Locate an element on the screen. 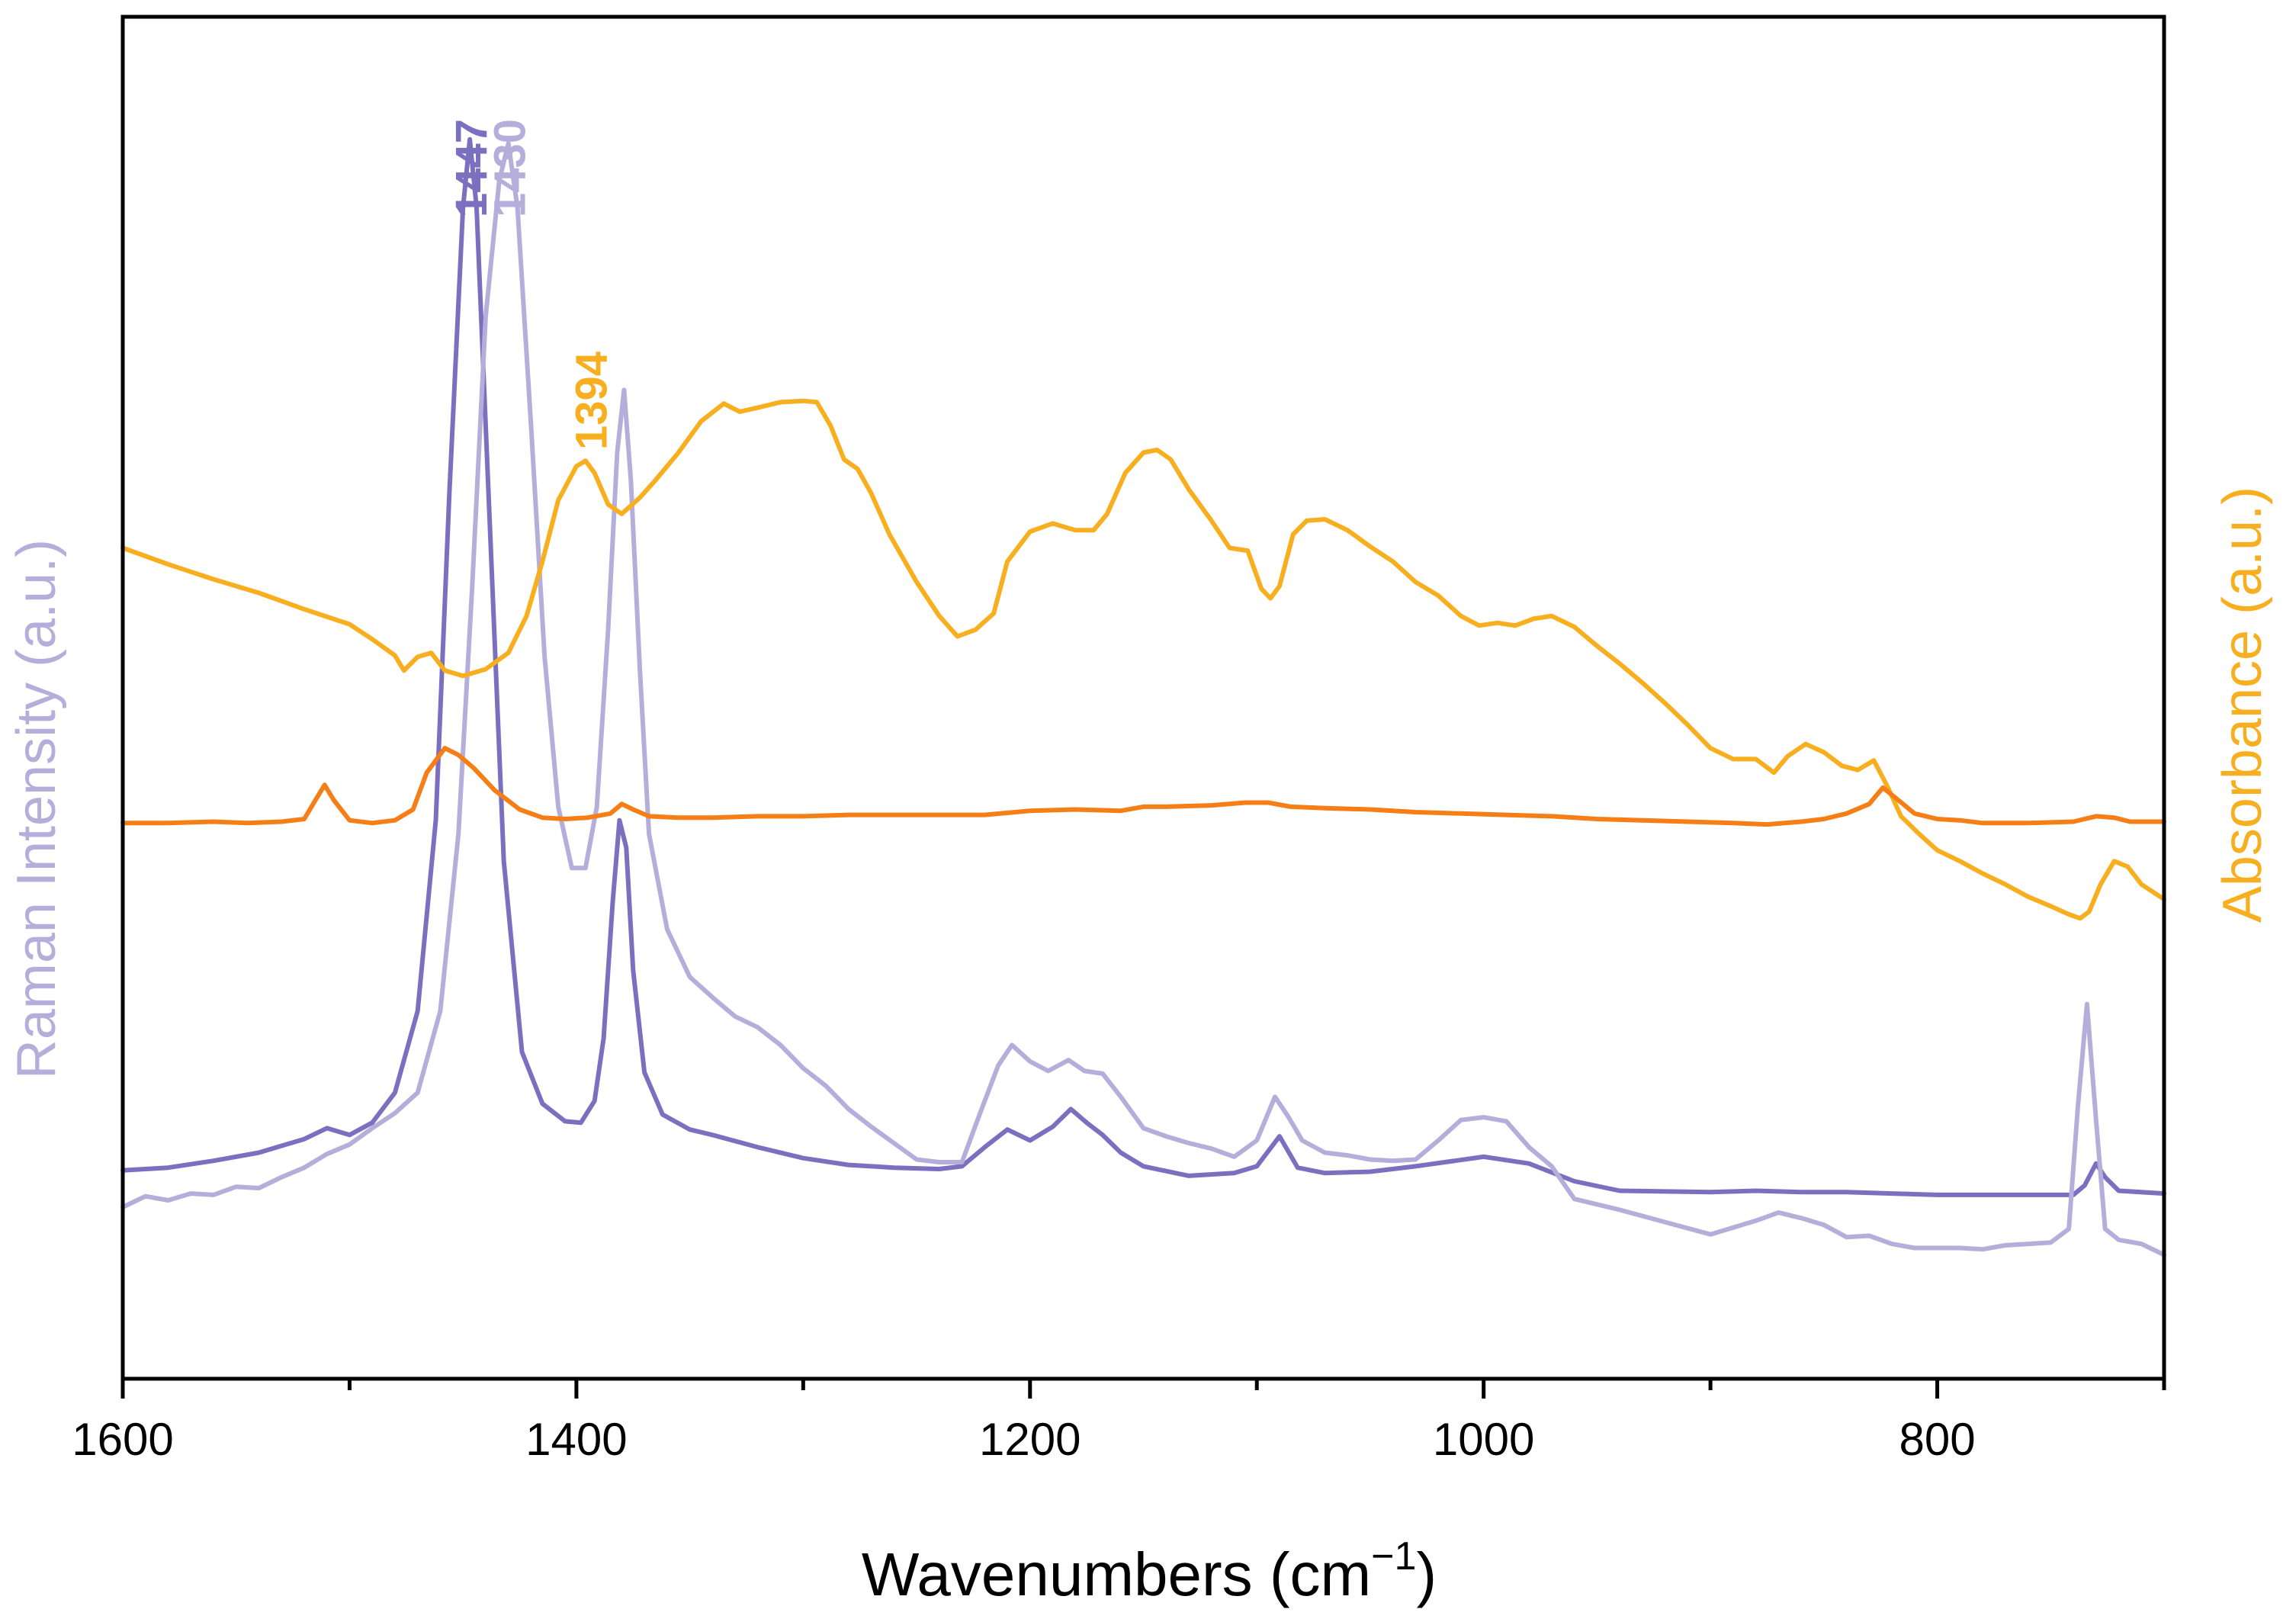  x-axis-label: Wavenumbers (cm−1) is located at coordinates (1149, 1571).